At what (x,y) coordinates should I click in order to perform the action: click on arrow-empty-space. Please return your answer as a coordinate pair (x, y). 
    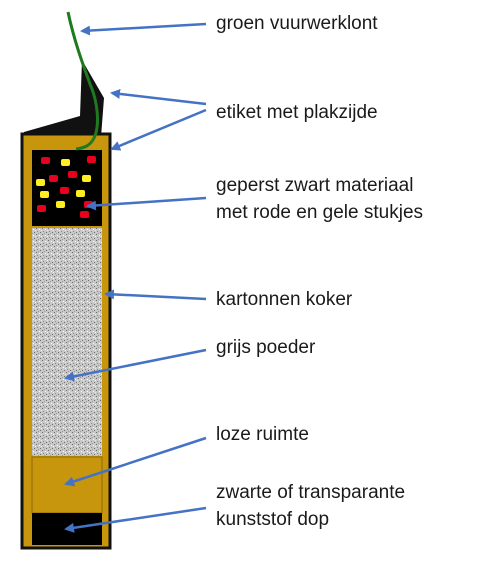
    Looking at the image, I should click on (135, 461).